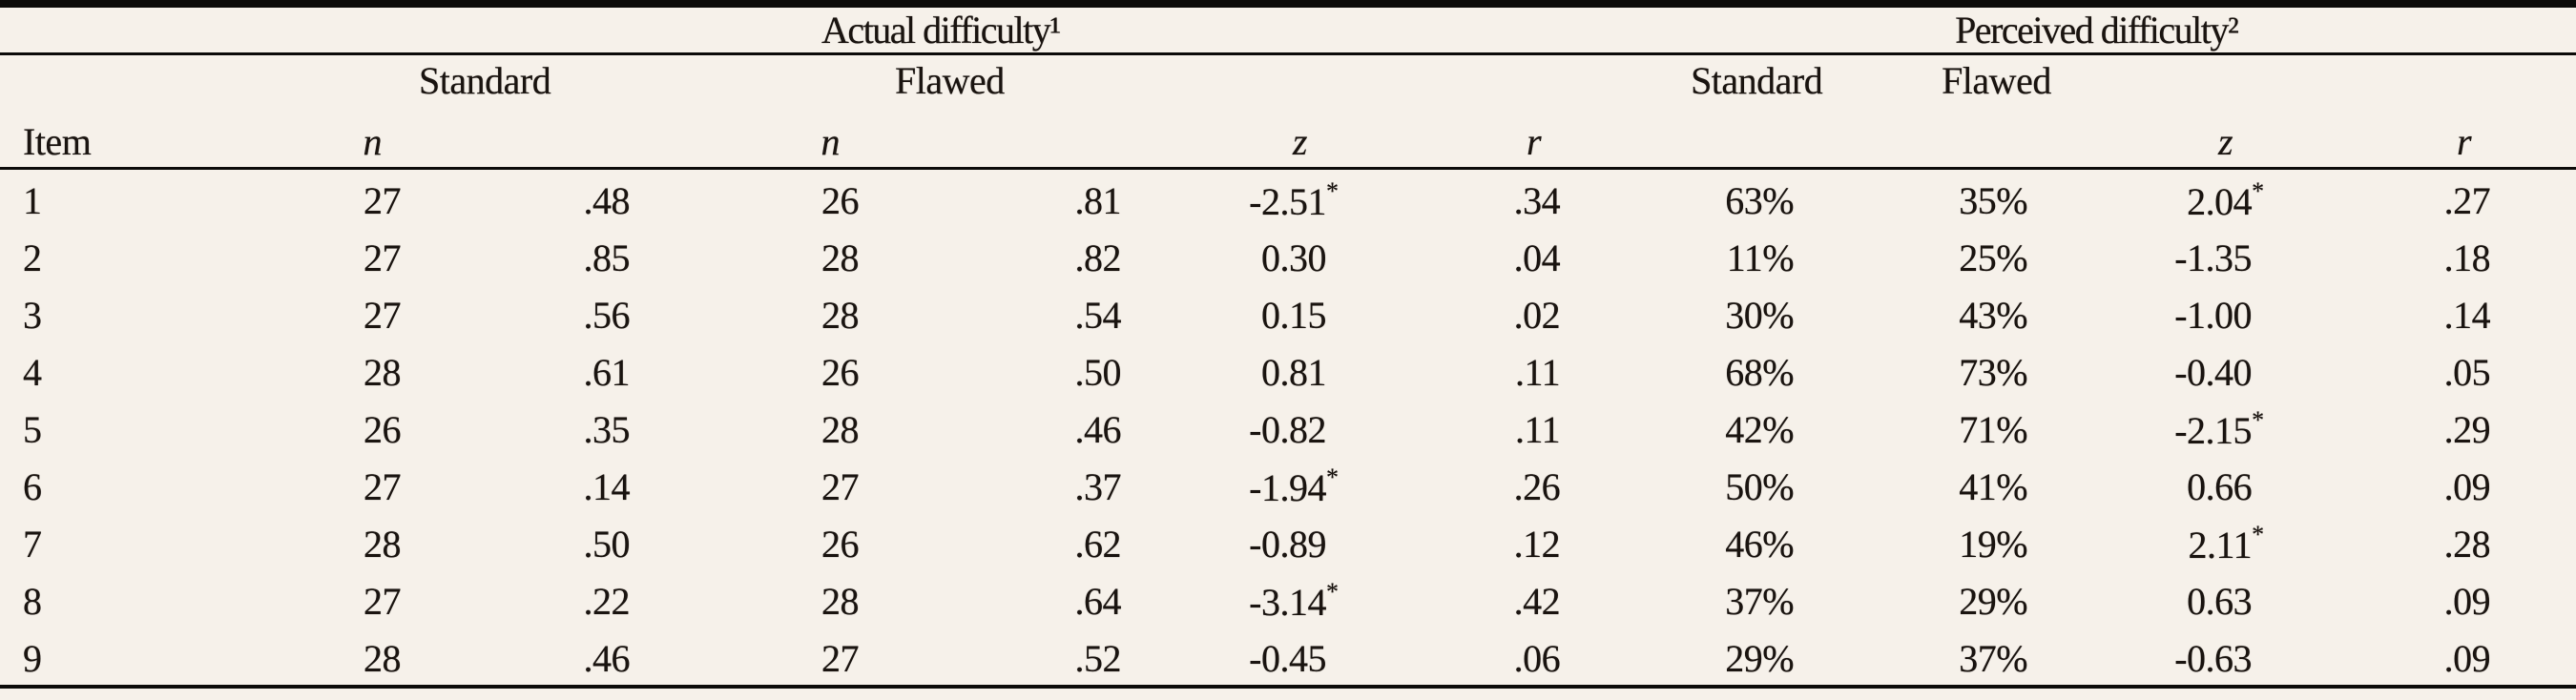 The height and width of the screenshot is (700, 2576). Describe the element at coordinates (411, 693) in the screenshot. I see `summary-p-standard: .46 (.21)` at that location.